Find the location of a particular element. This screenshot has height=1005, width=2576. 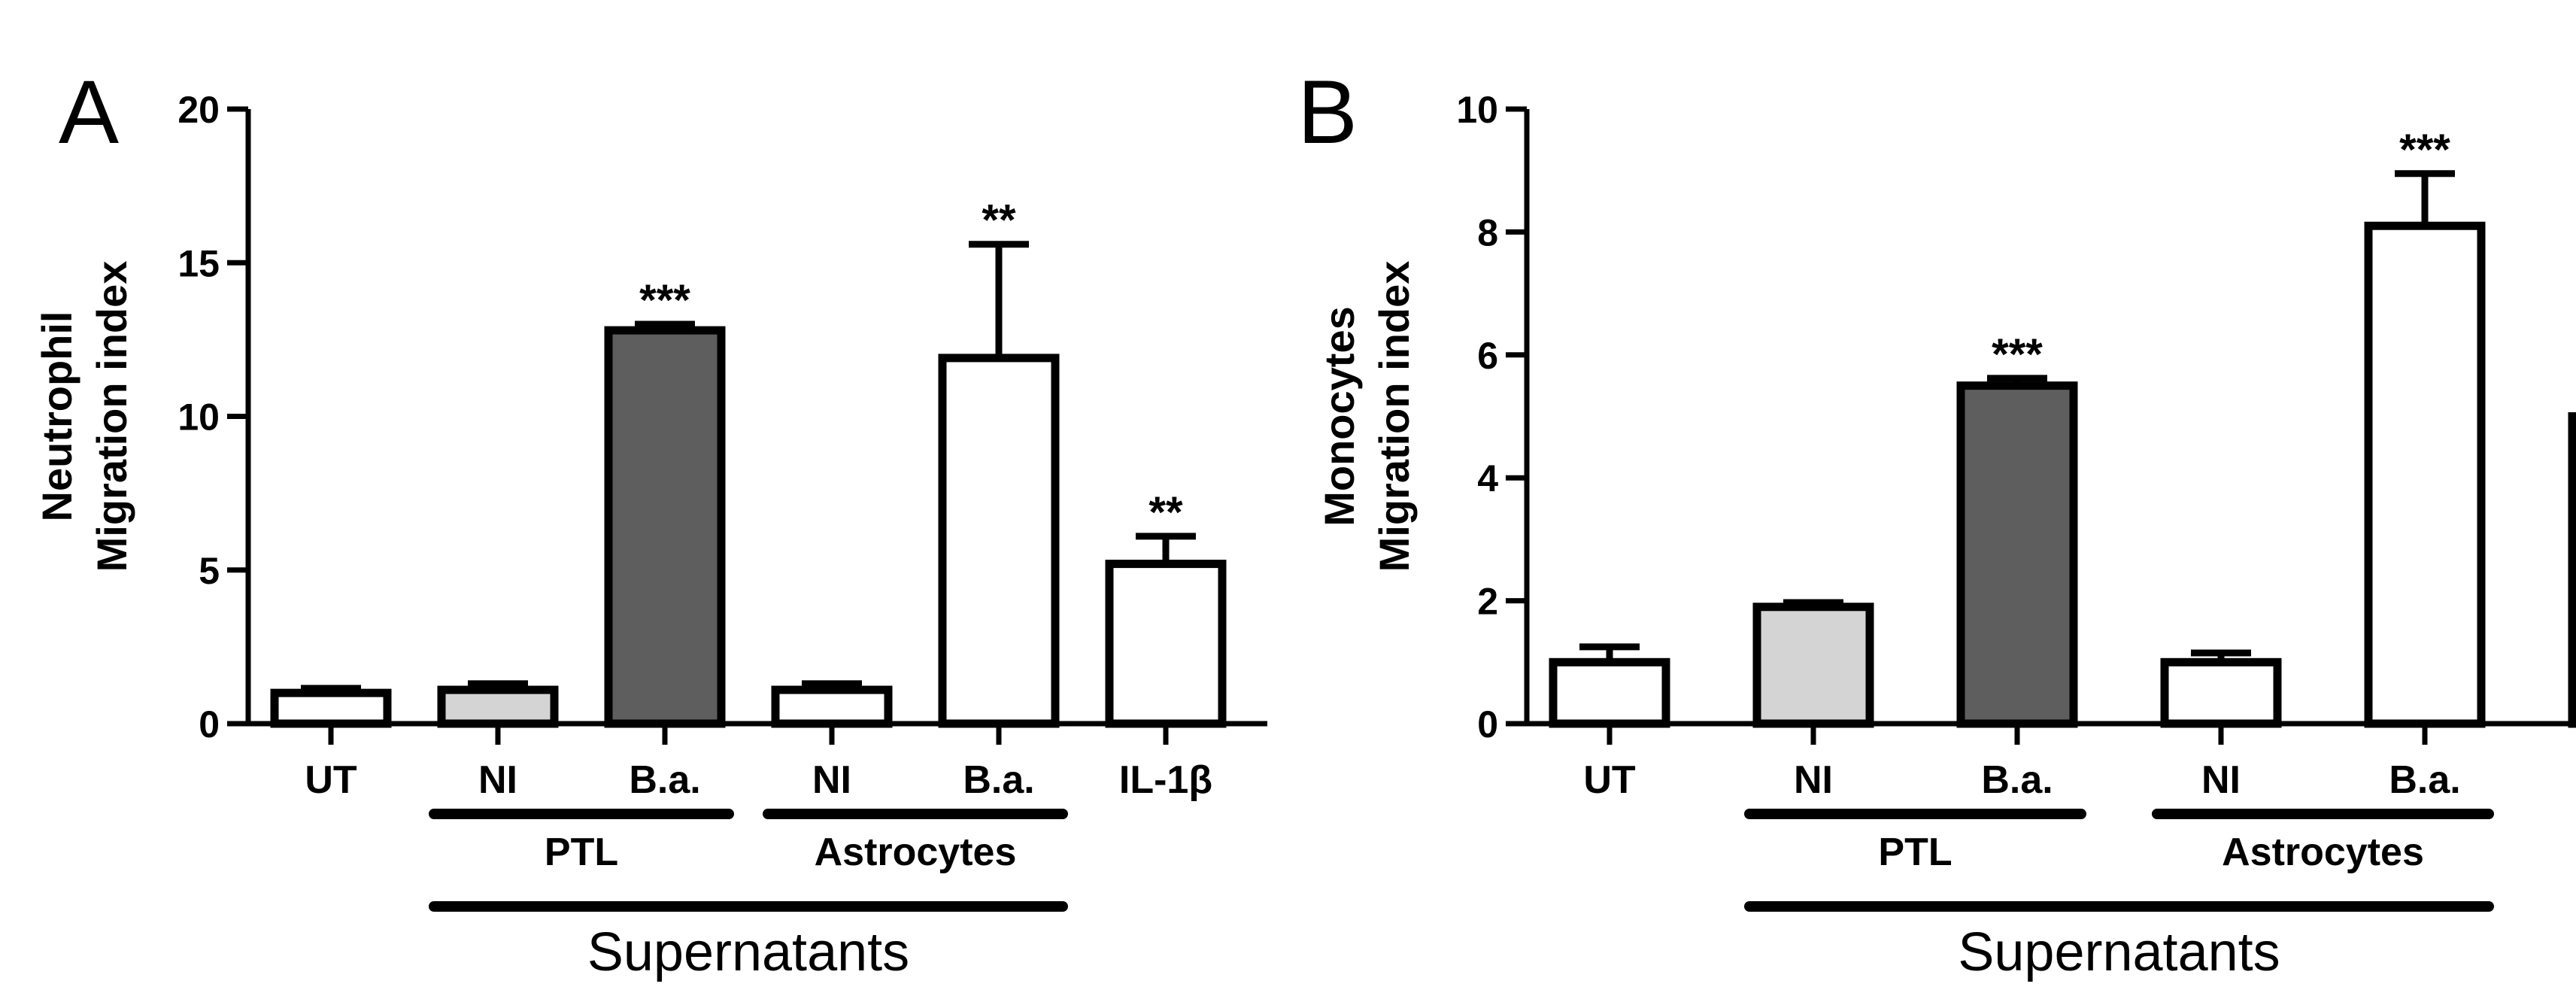

y-tick-label: 5 is located at coordinates (209, 571).